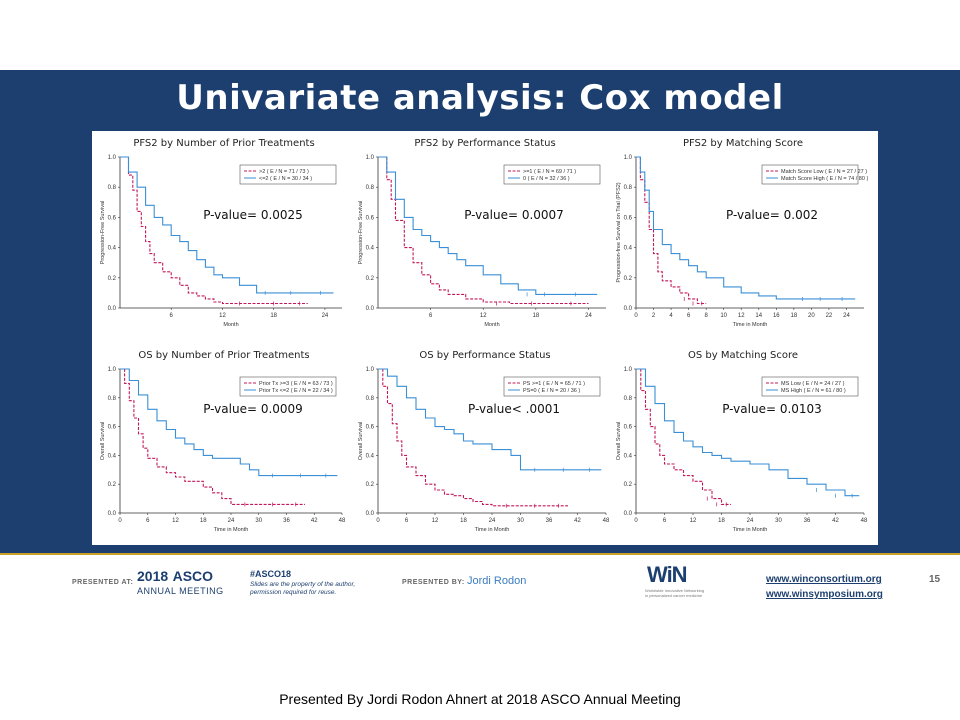 The height and width of the screenshot is (720, 960). I want to click on slides-note-line-2: permission required for reuse., so click(293, 592).